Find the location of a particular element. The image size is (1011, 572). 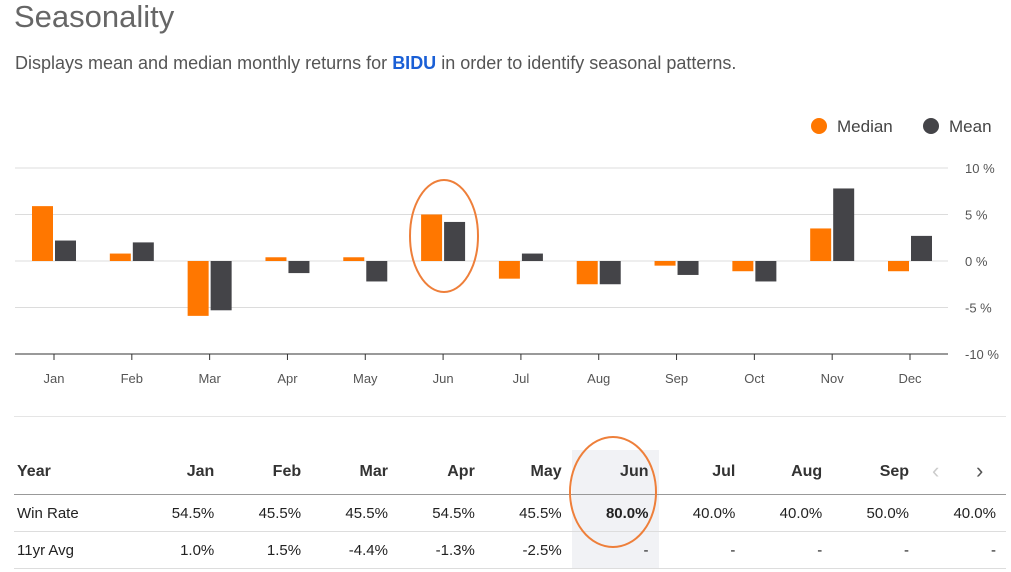

table-cell: 1.5% is located at coordinates (284, 550).